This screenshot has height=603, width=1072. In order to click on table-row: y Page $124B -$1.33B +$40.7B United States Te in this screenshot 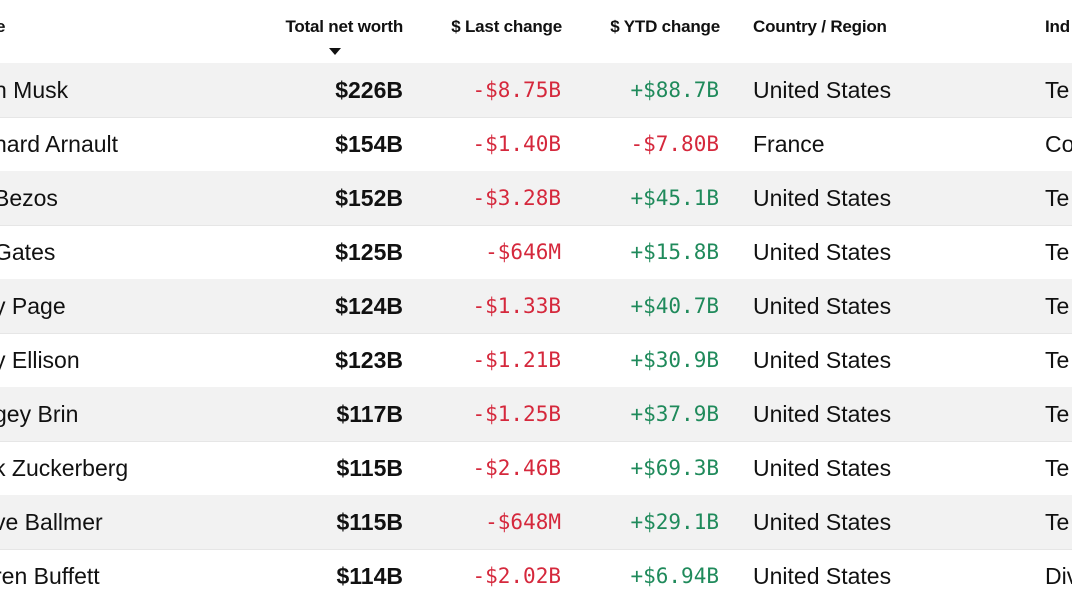, I will do `click(536, 306)`.